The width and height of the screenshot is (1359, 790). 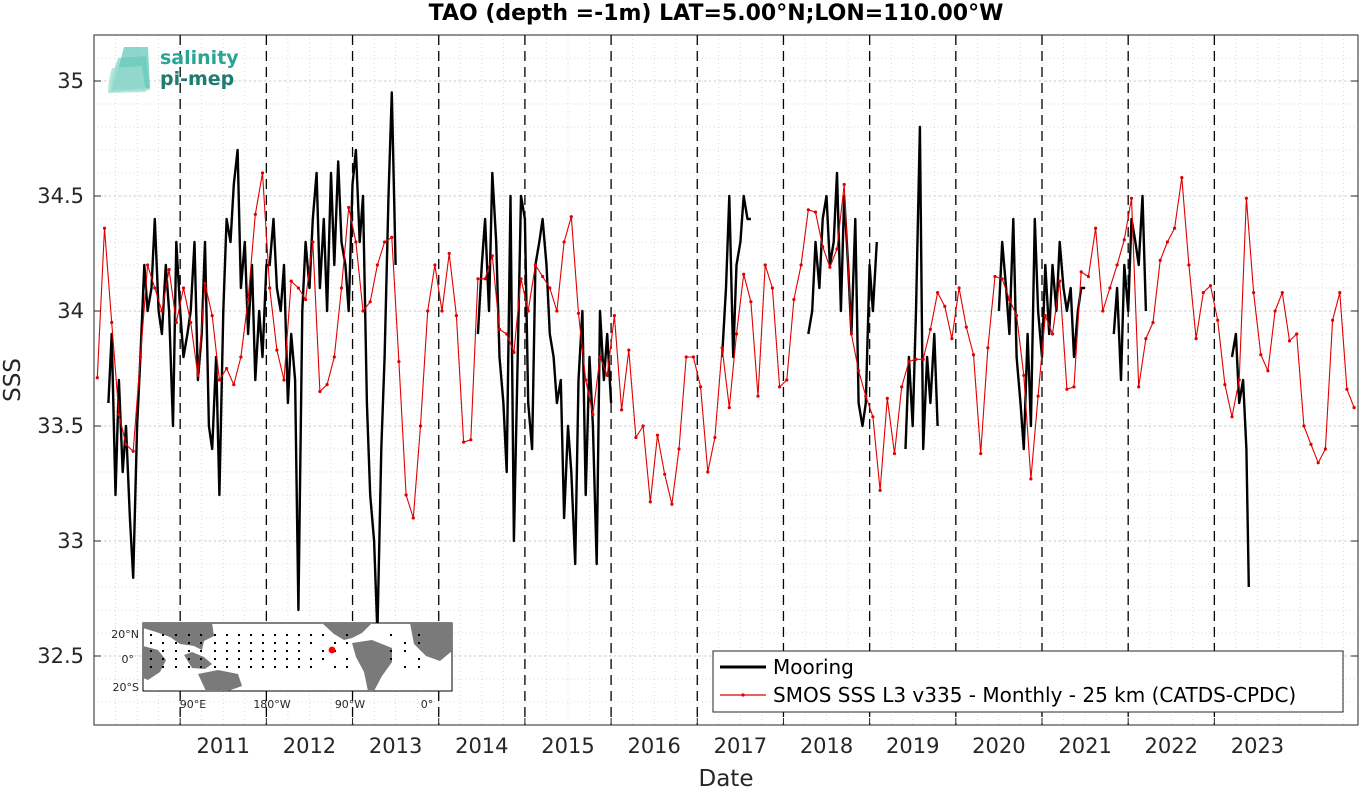 I want to click on logo-waves-icon, so click(x=129, y=70).